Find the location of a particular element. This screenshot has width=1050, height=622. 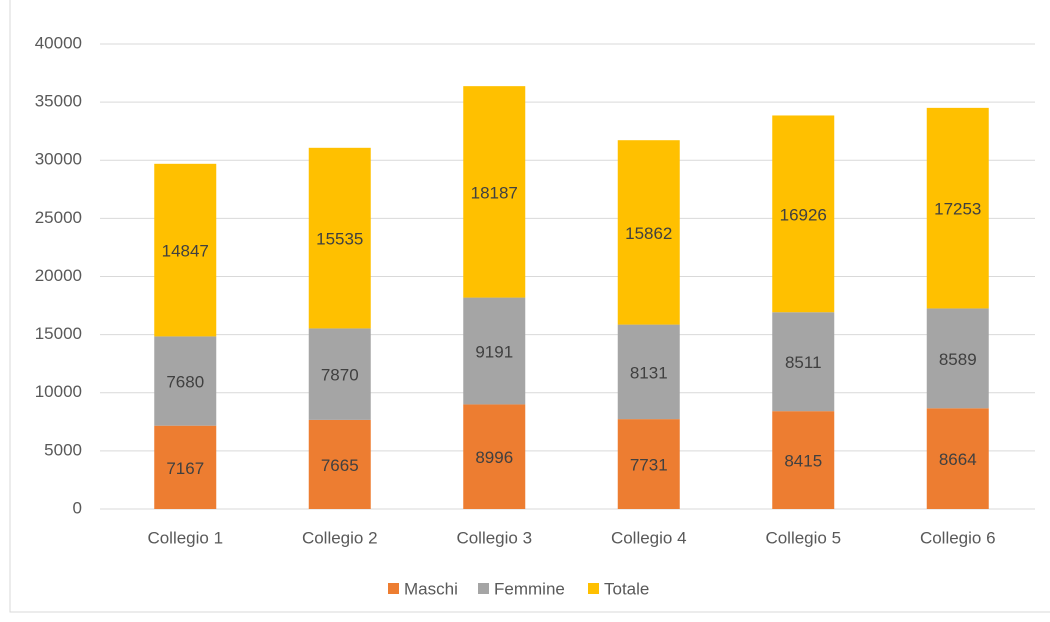

data-label: 7680 is located at coordinates (185, 382).